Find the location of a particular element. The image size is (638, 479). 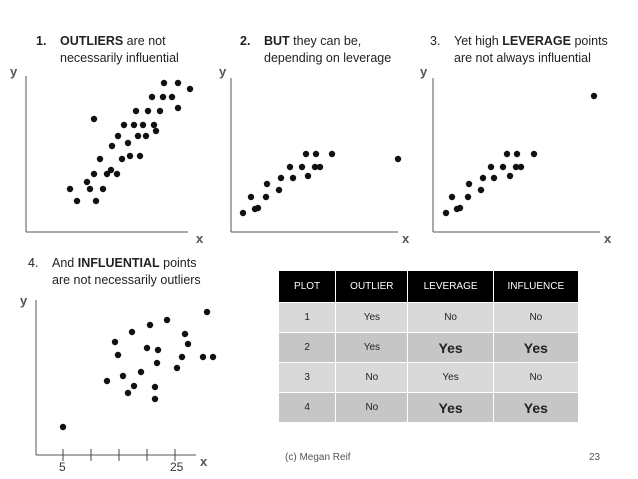

caption-number: 2. is located at coordinates (245, 41).